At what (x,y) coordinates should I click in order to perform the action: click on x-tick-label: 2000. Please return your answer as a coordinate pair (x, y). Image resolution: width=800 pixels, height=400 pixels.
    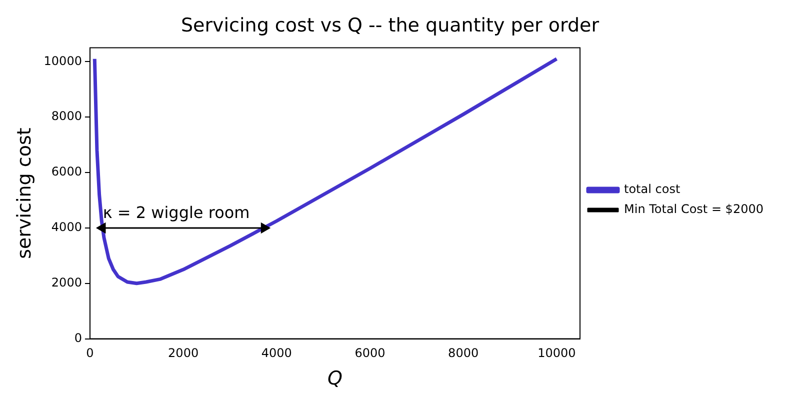
    Looking at the image, I should click on (183, 353).